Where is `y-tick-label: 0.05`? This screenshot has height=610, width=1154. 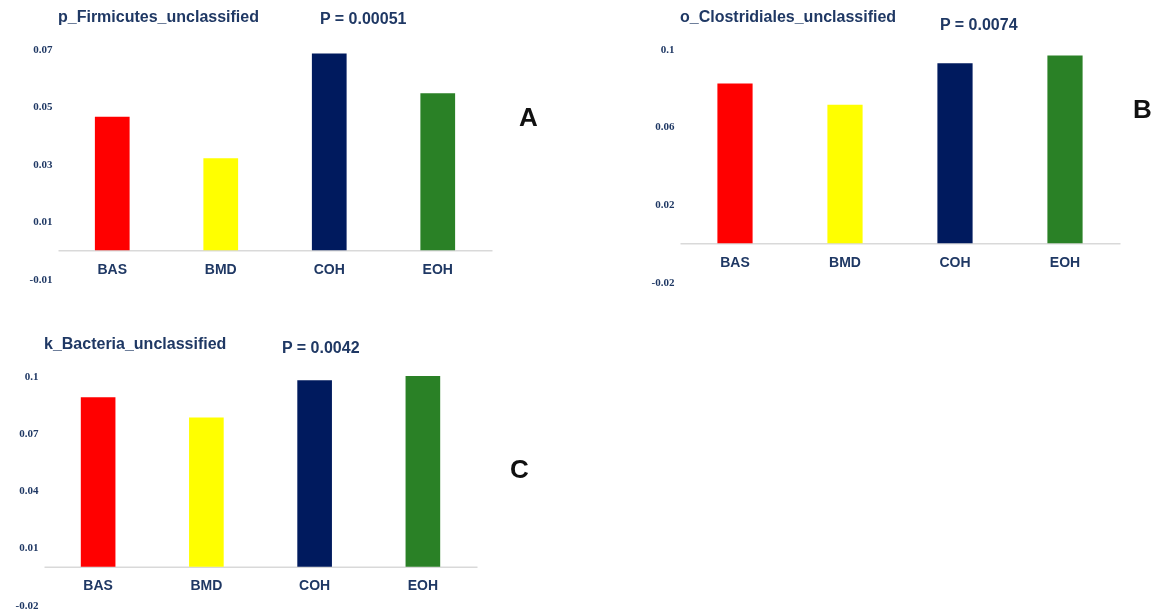 y-tick-label: 0.05 is located at coordinates (43, 106).